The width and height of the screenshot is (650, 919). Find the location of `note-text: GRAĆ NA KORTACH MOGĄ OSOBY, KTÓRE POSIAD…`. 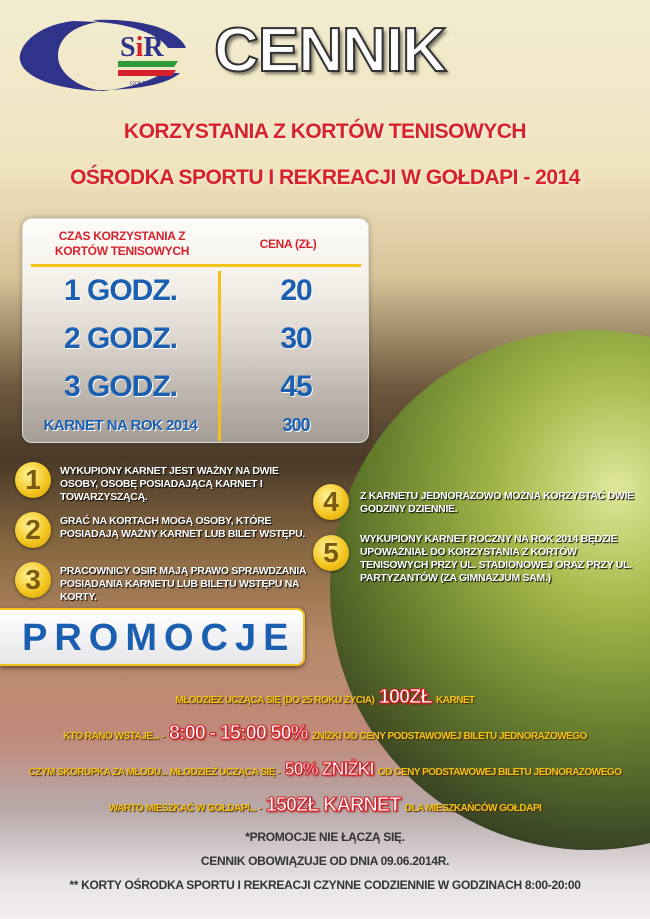

note-text: GRAĆ NA KORTACH MOGĄ OSOBY, KTÓRE POSIAD… is located at coordinates (183, 527).